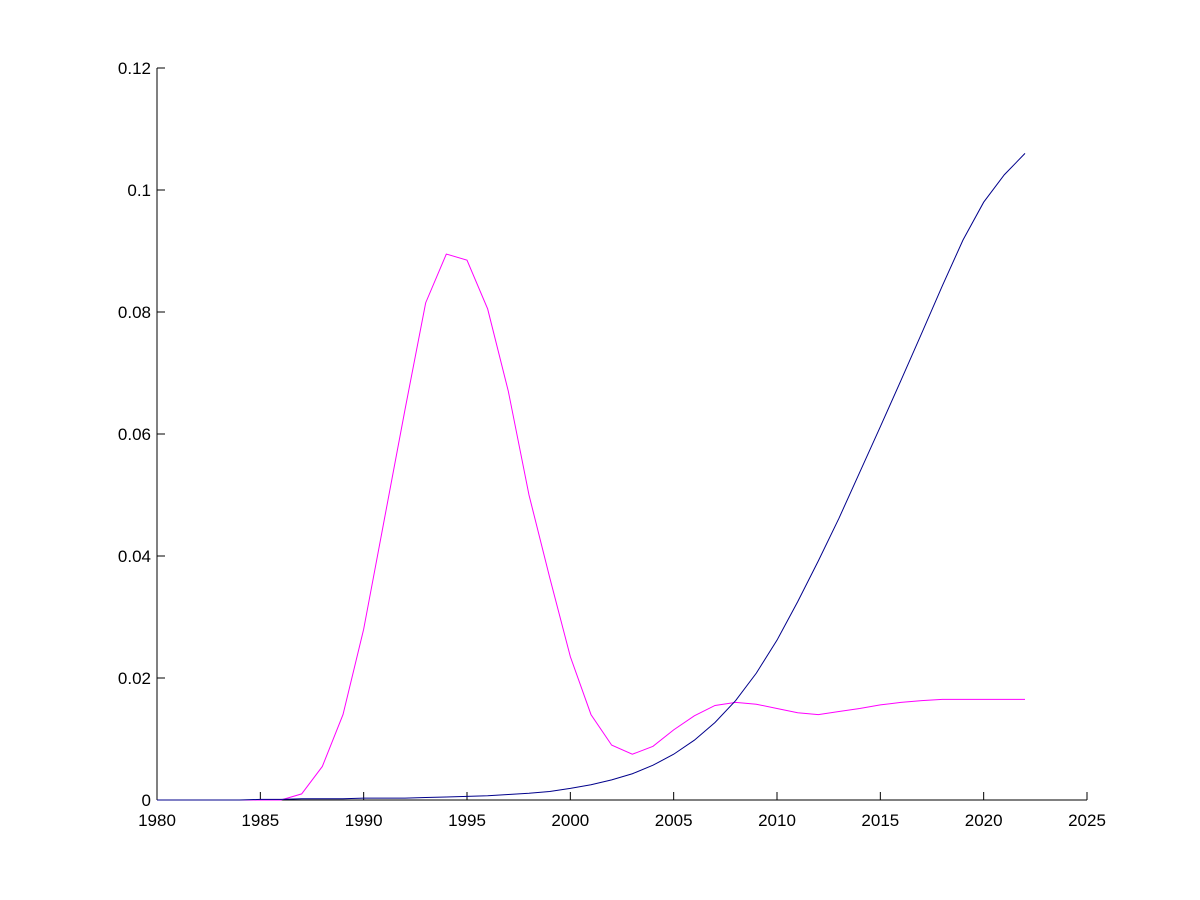  What do you see at coordinates (777, 820) in the screenshot?
I see `x-tick-label: 2010` at bounding box center [777, 820].